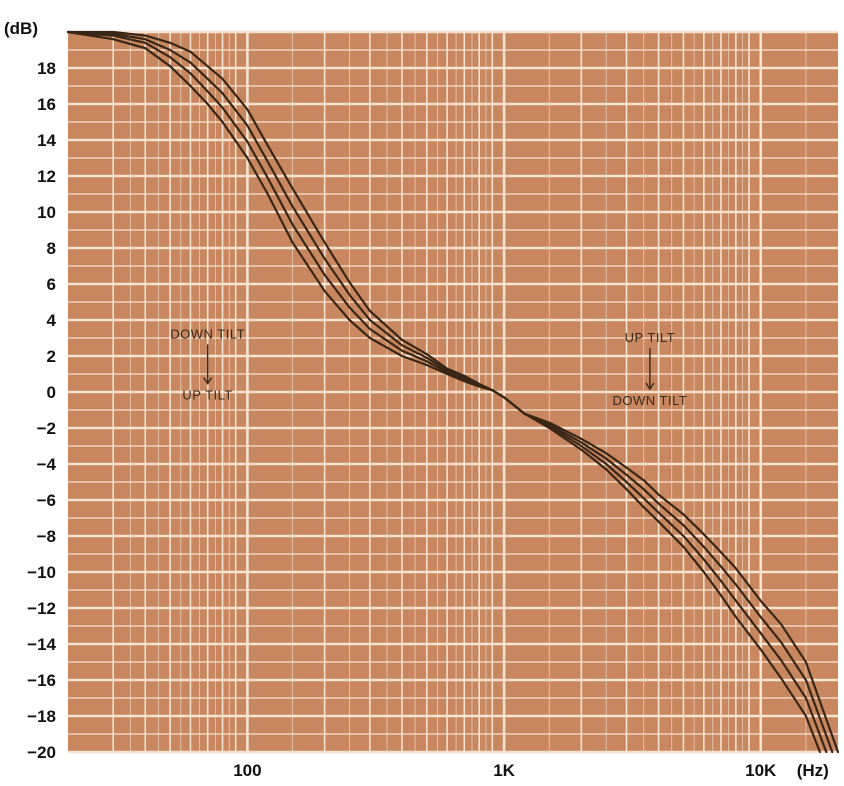 This screenshot has height=786, width=844. I want to click on x-tick-label: 1K, so click(504, 770).